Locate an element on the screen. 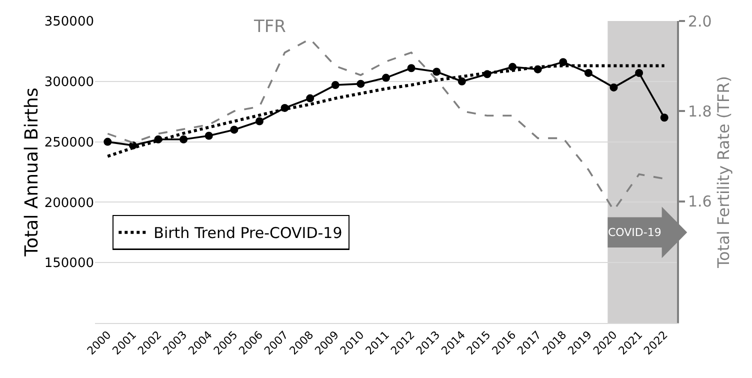 The image size is (752, 378). y2-tick-label: 2.0 is located at coordinates (700, 21).